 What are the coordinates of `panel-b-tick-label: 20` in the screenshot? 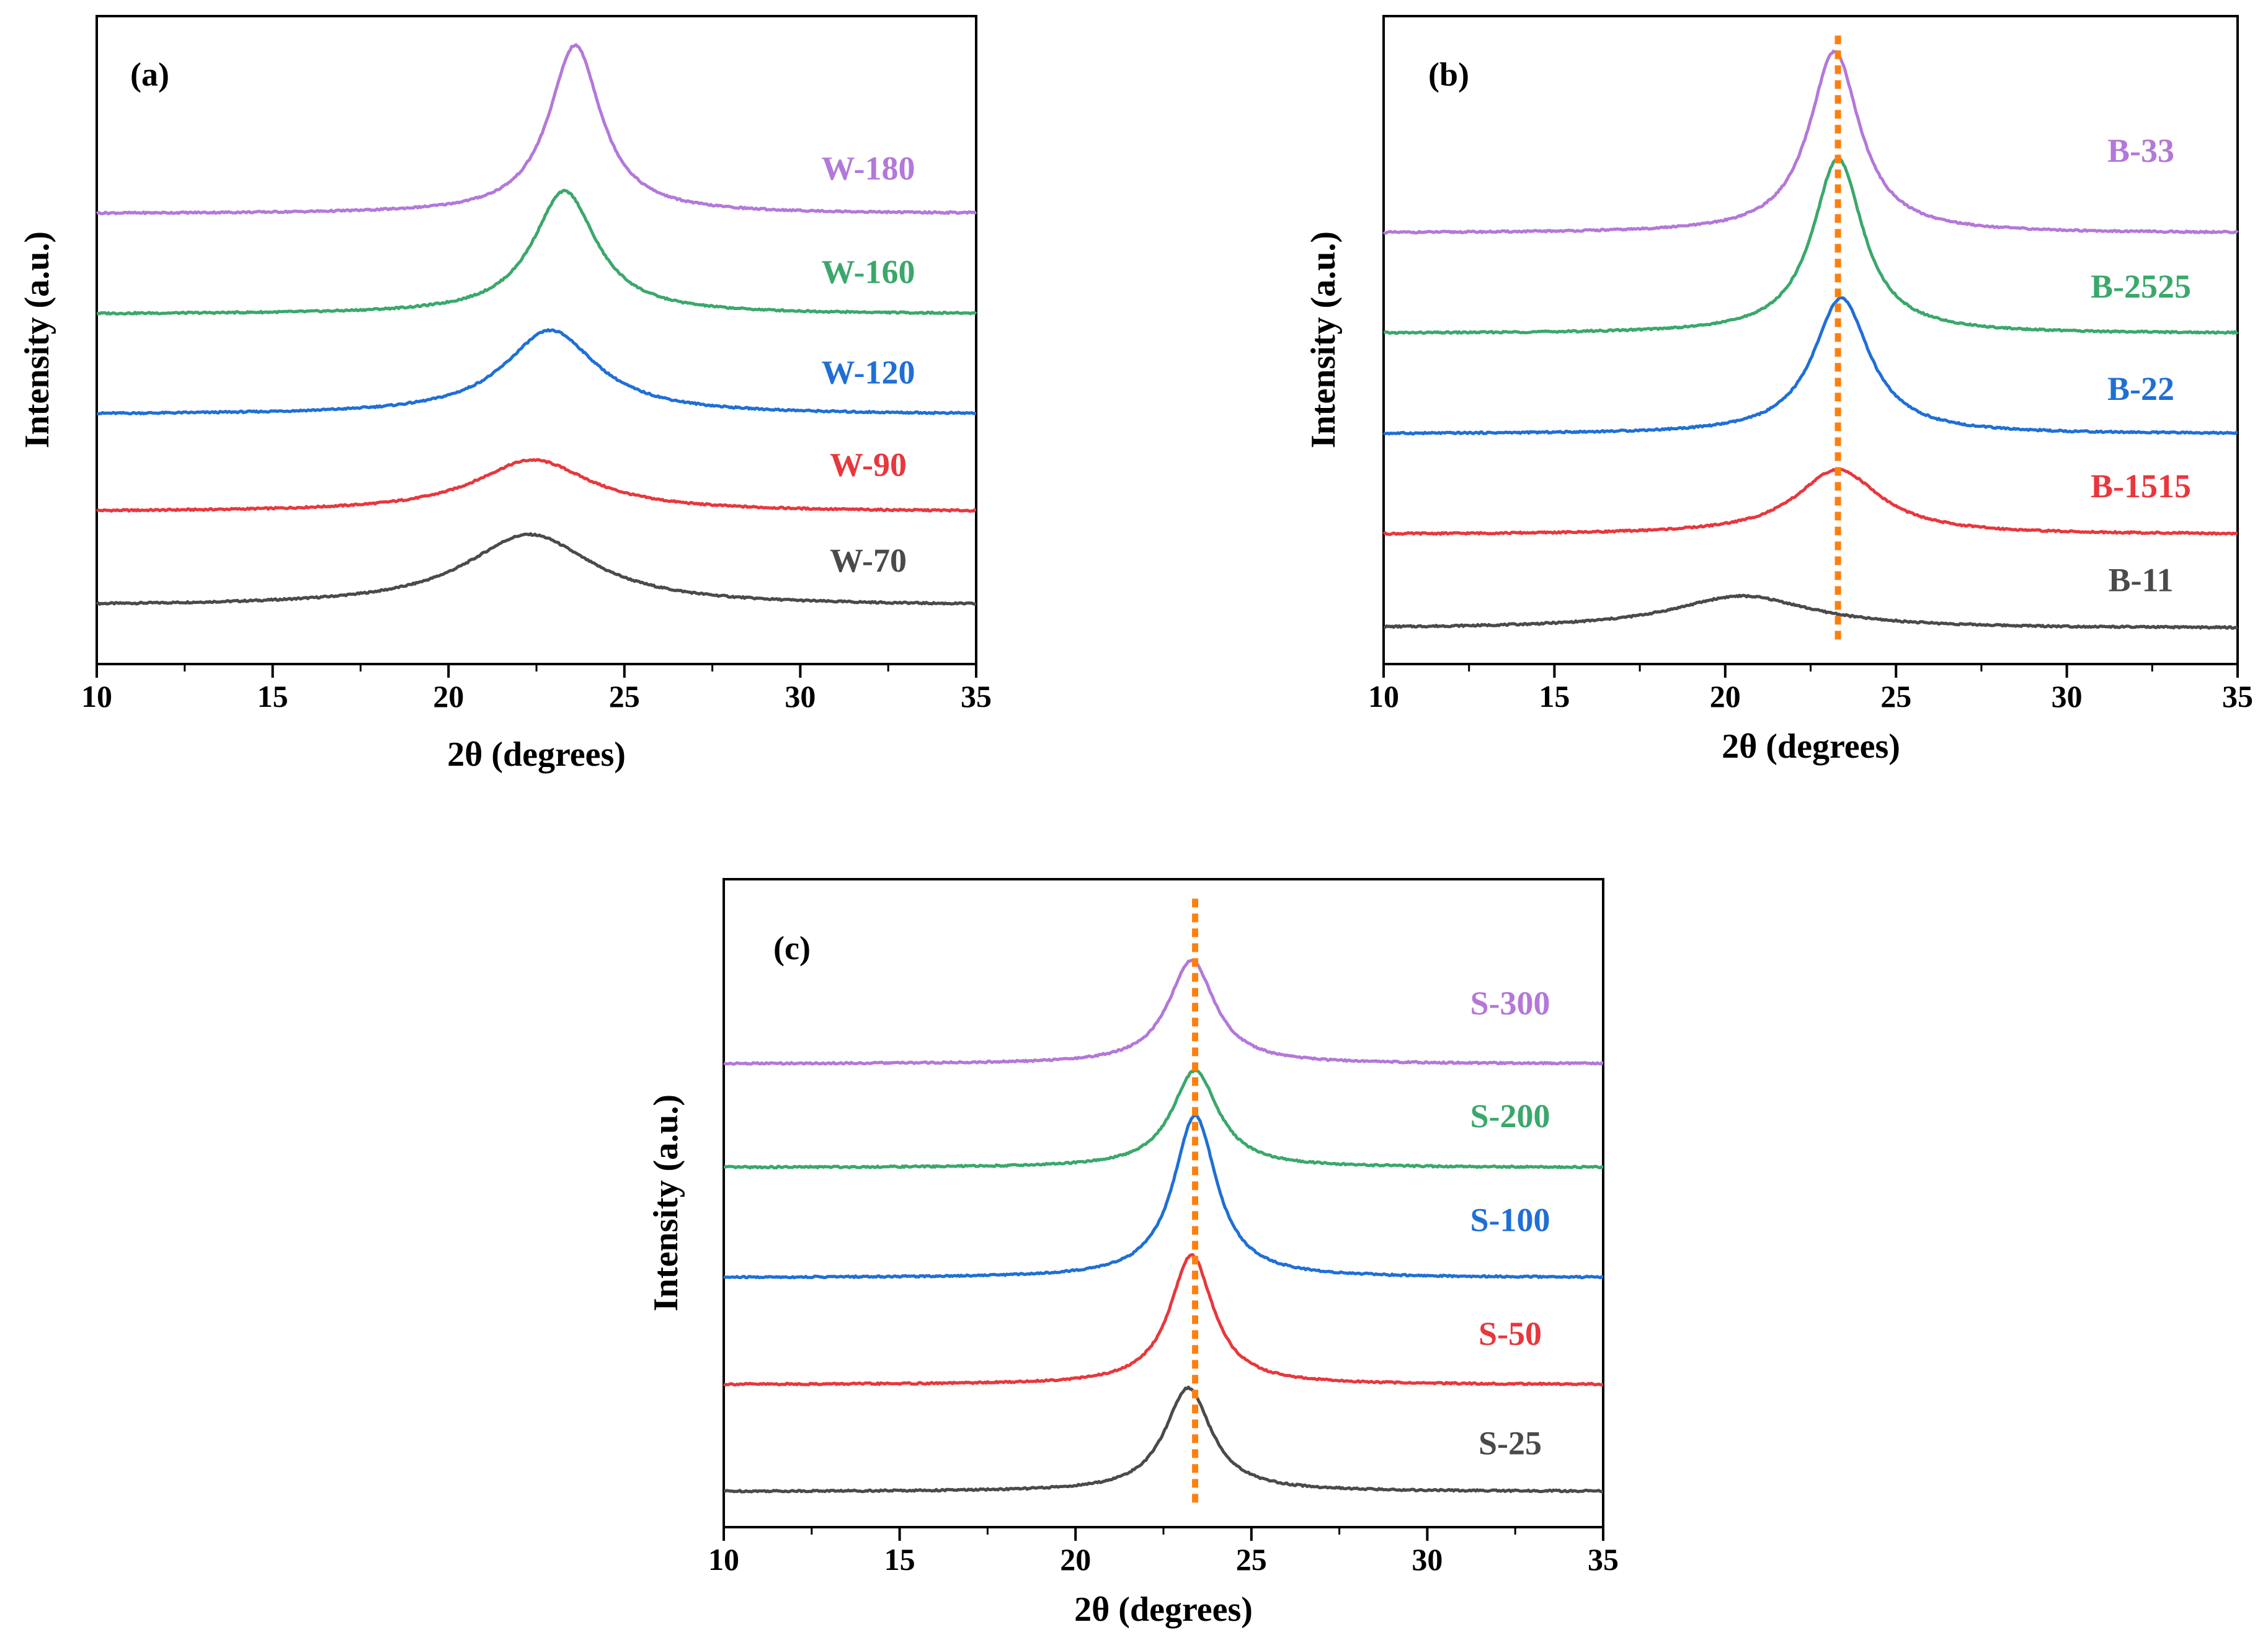 It's located at (1725, 696).